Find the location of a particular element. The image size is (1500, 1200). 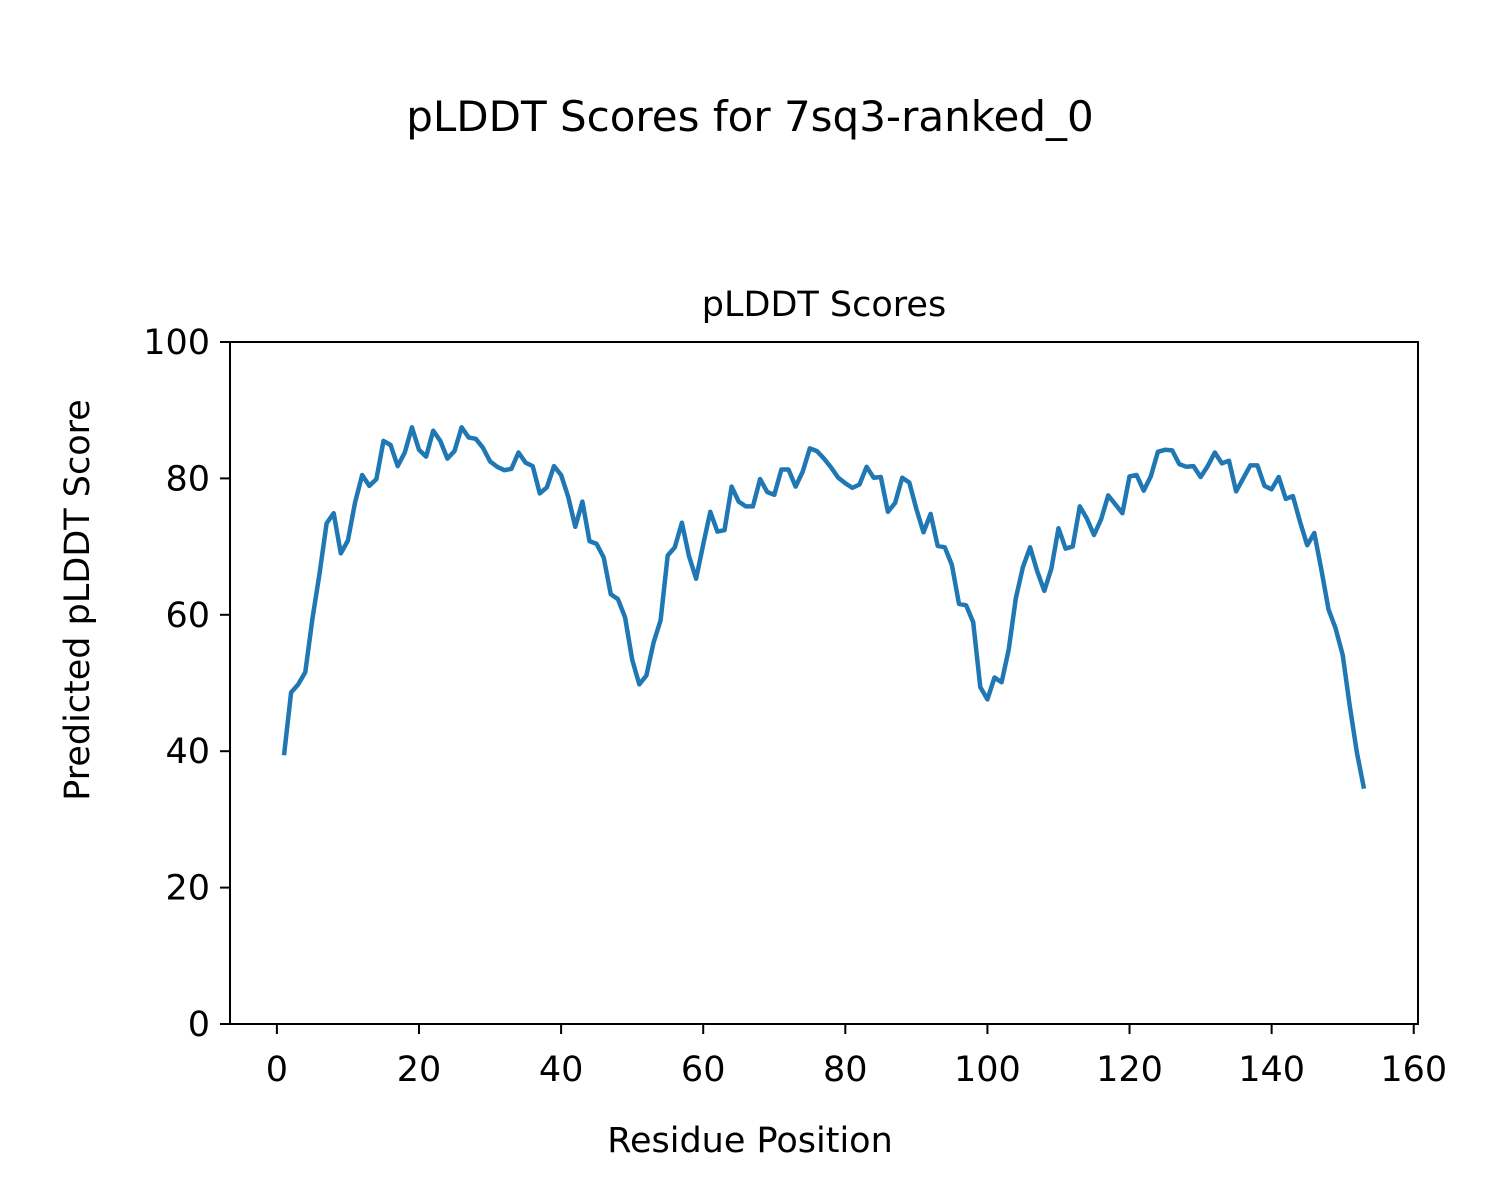

x-tick-label: 60 is located at coordinates (703, 1070).